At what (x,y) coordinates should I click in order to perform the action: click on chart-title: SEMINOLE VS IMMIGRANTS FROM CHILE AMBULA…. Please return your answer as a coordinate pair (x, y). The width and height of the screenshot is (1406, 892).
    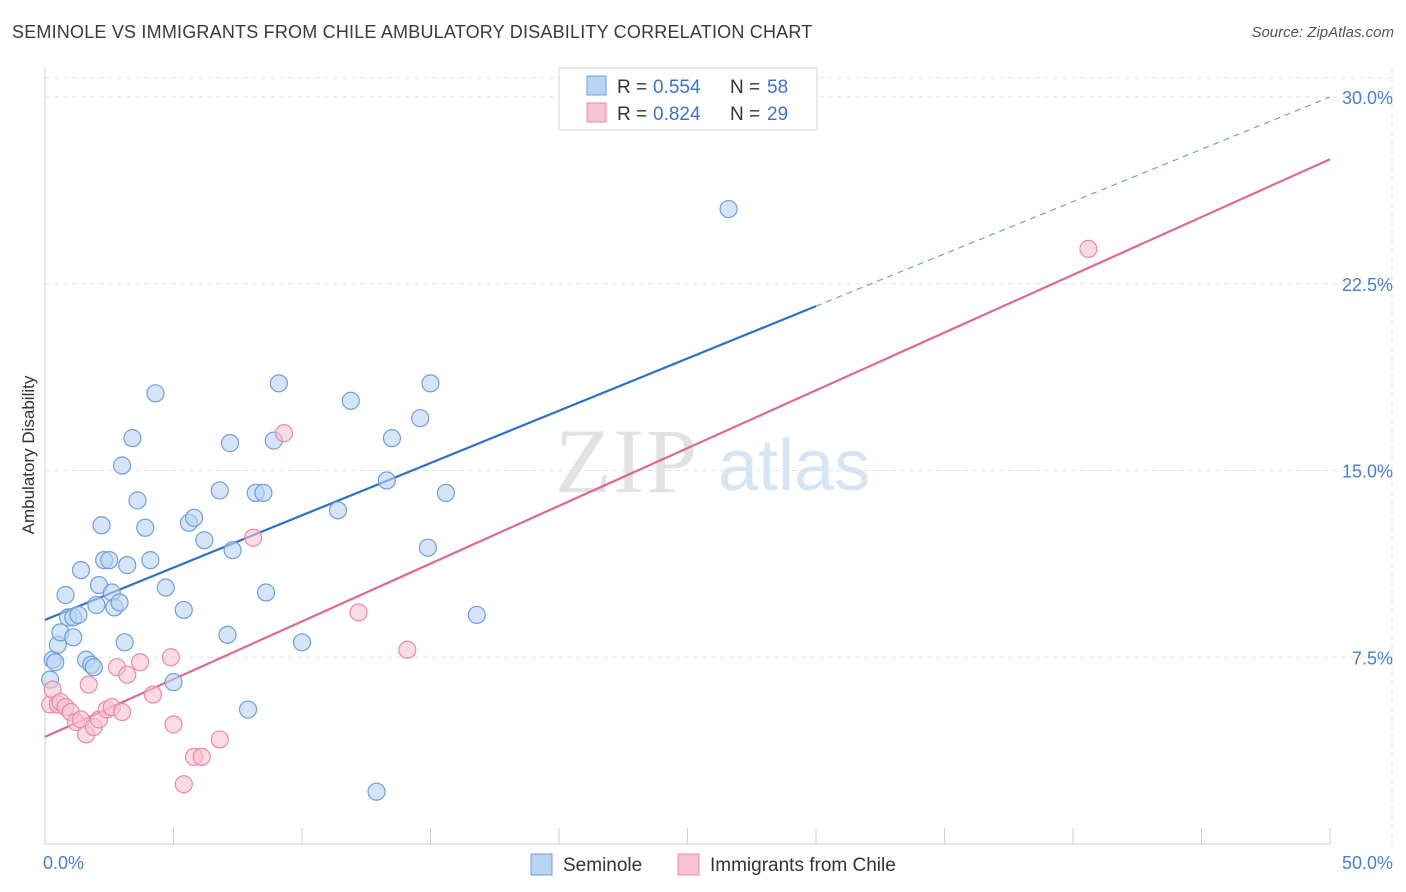
    Looking at the image, I should click on (412, 32).